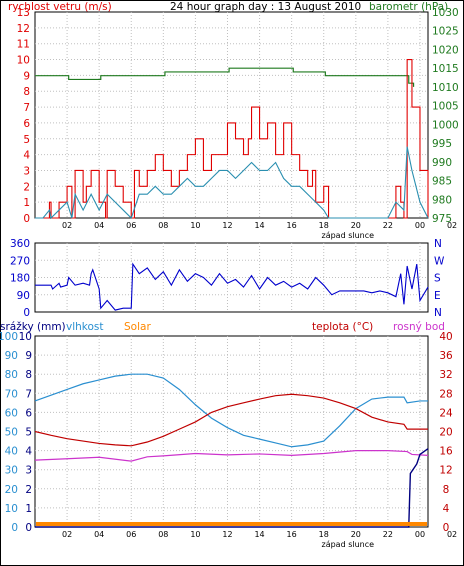 This screenshot has width=464, height=566. Describe the element at coordinates (324, 225) in the screenshot. I see `wind-x-tick: 18` at that location.